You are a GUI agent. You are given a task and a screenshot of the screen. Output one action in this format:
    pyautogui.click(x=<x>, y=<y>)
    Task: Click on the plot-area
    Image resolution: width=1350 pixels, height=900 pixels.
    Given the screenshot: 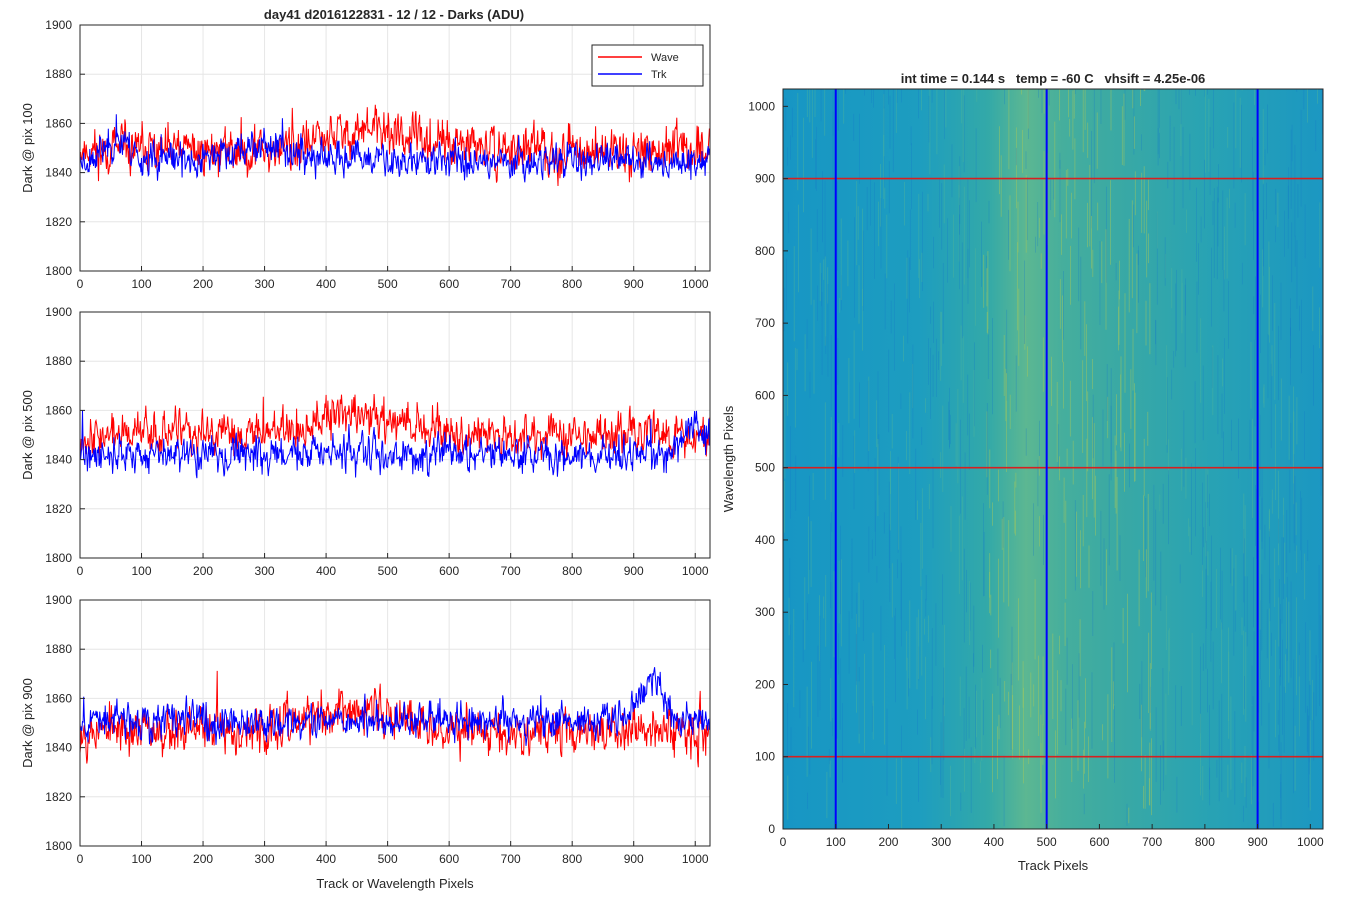 What is the action you would take?
    pyautogui.click(x=395, y=435)
    